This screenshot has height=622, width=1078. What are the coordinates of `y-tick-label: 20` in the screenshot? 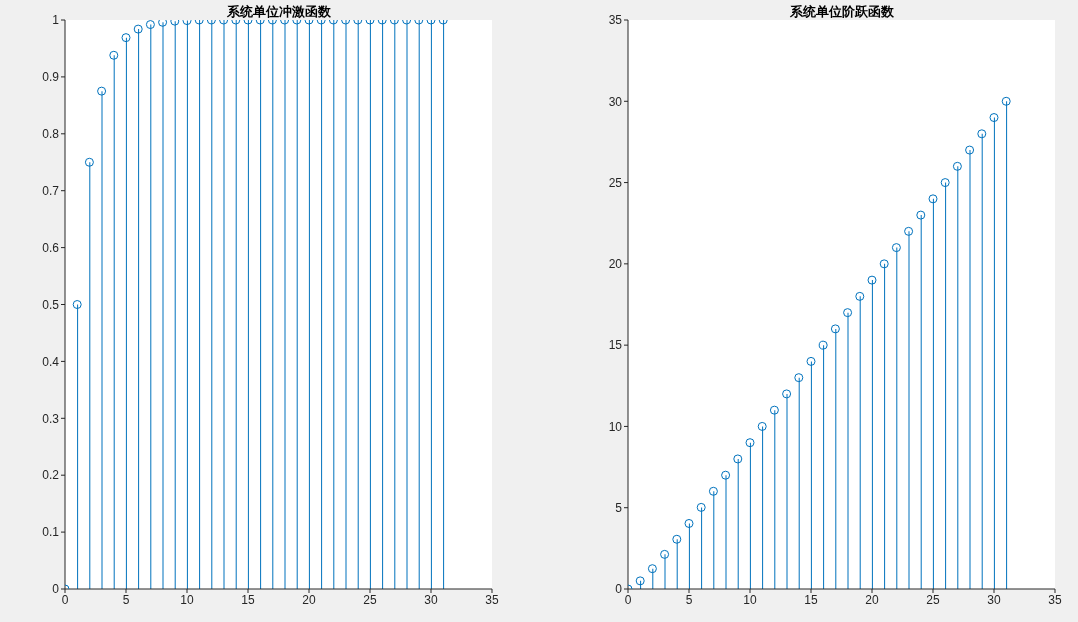 It's located at (615, 264).